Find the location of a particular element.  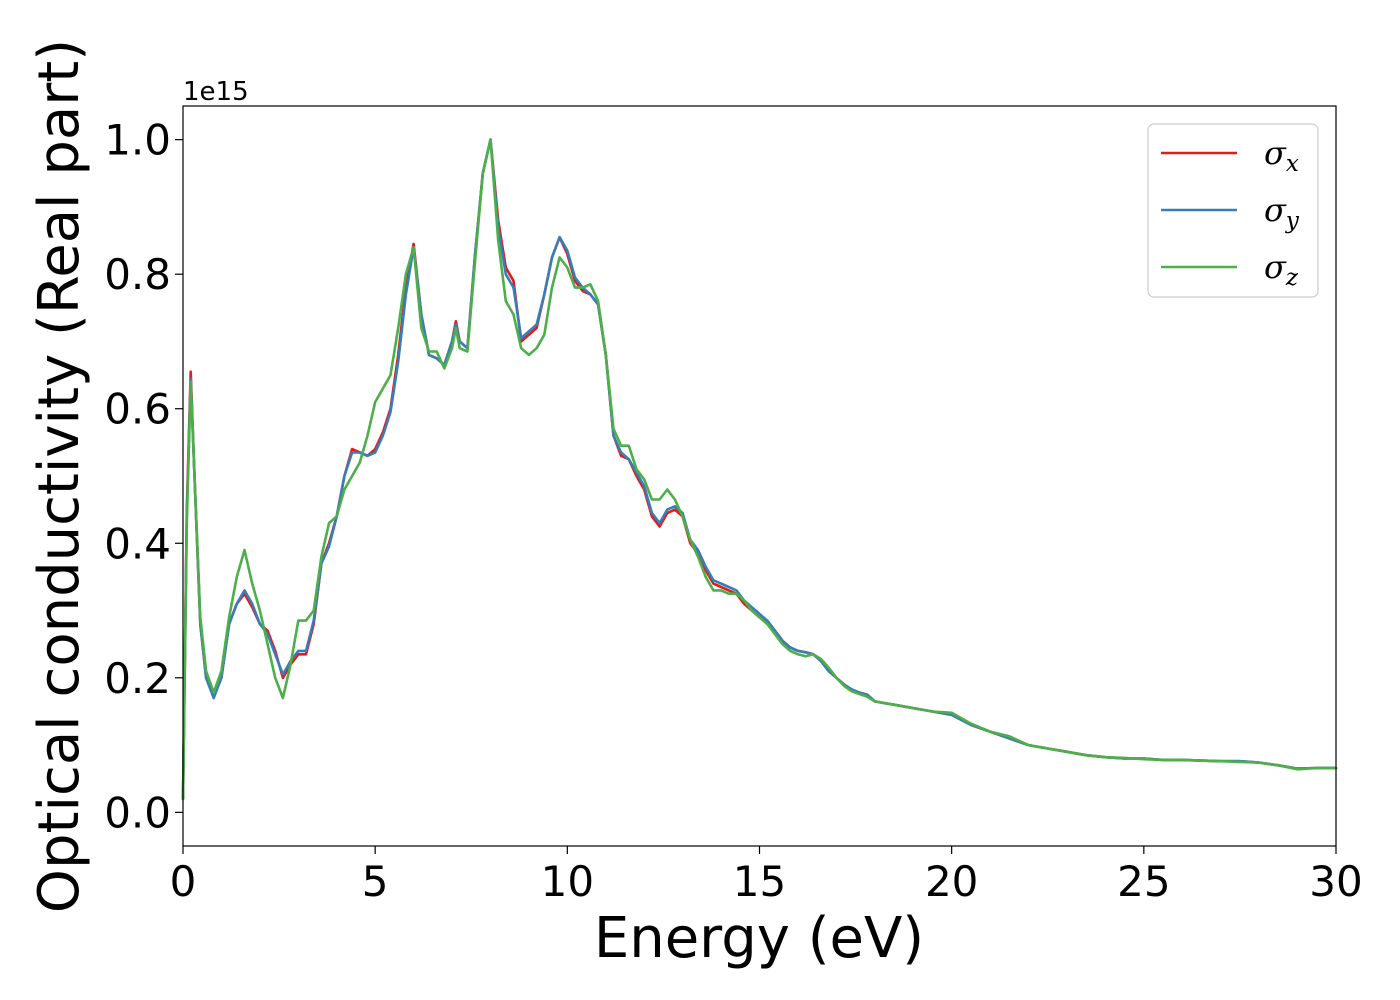

x-tick-label: 15 is located at coordinates (759, 881).